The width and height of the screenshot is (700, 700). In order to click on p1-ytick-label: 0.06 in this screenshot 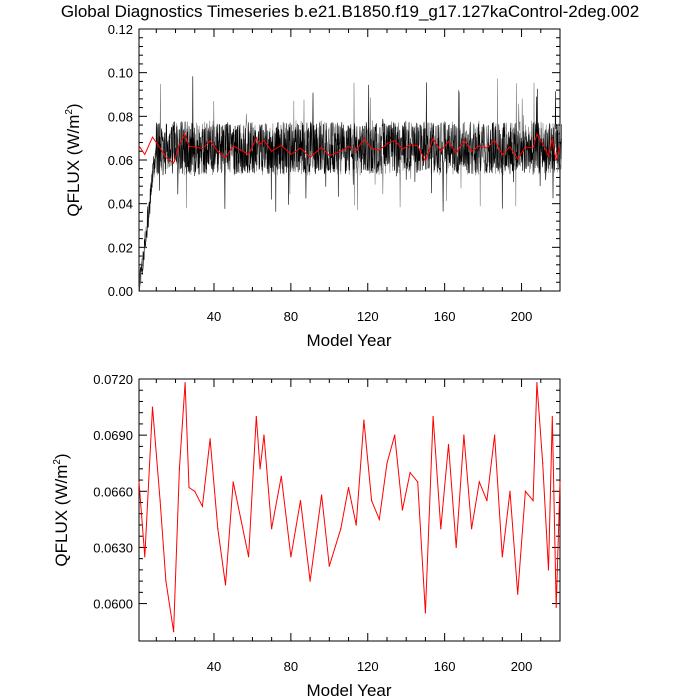, I will do `click(120, 160)`.